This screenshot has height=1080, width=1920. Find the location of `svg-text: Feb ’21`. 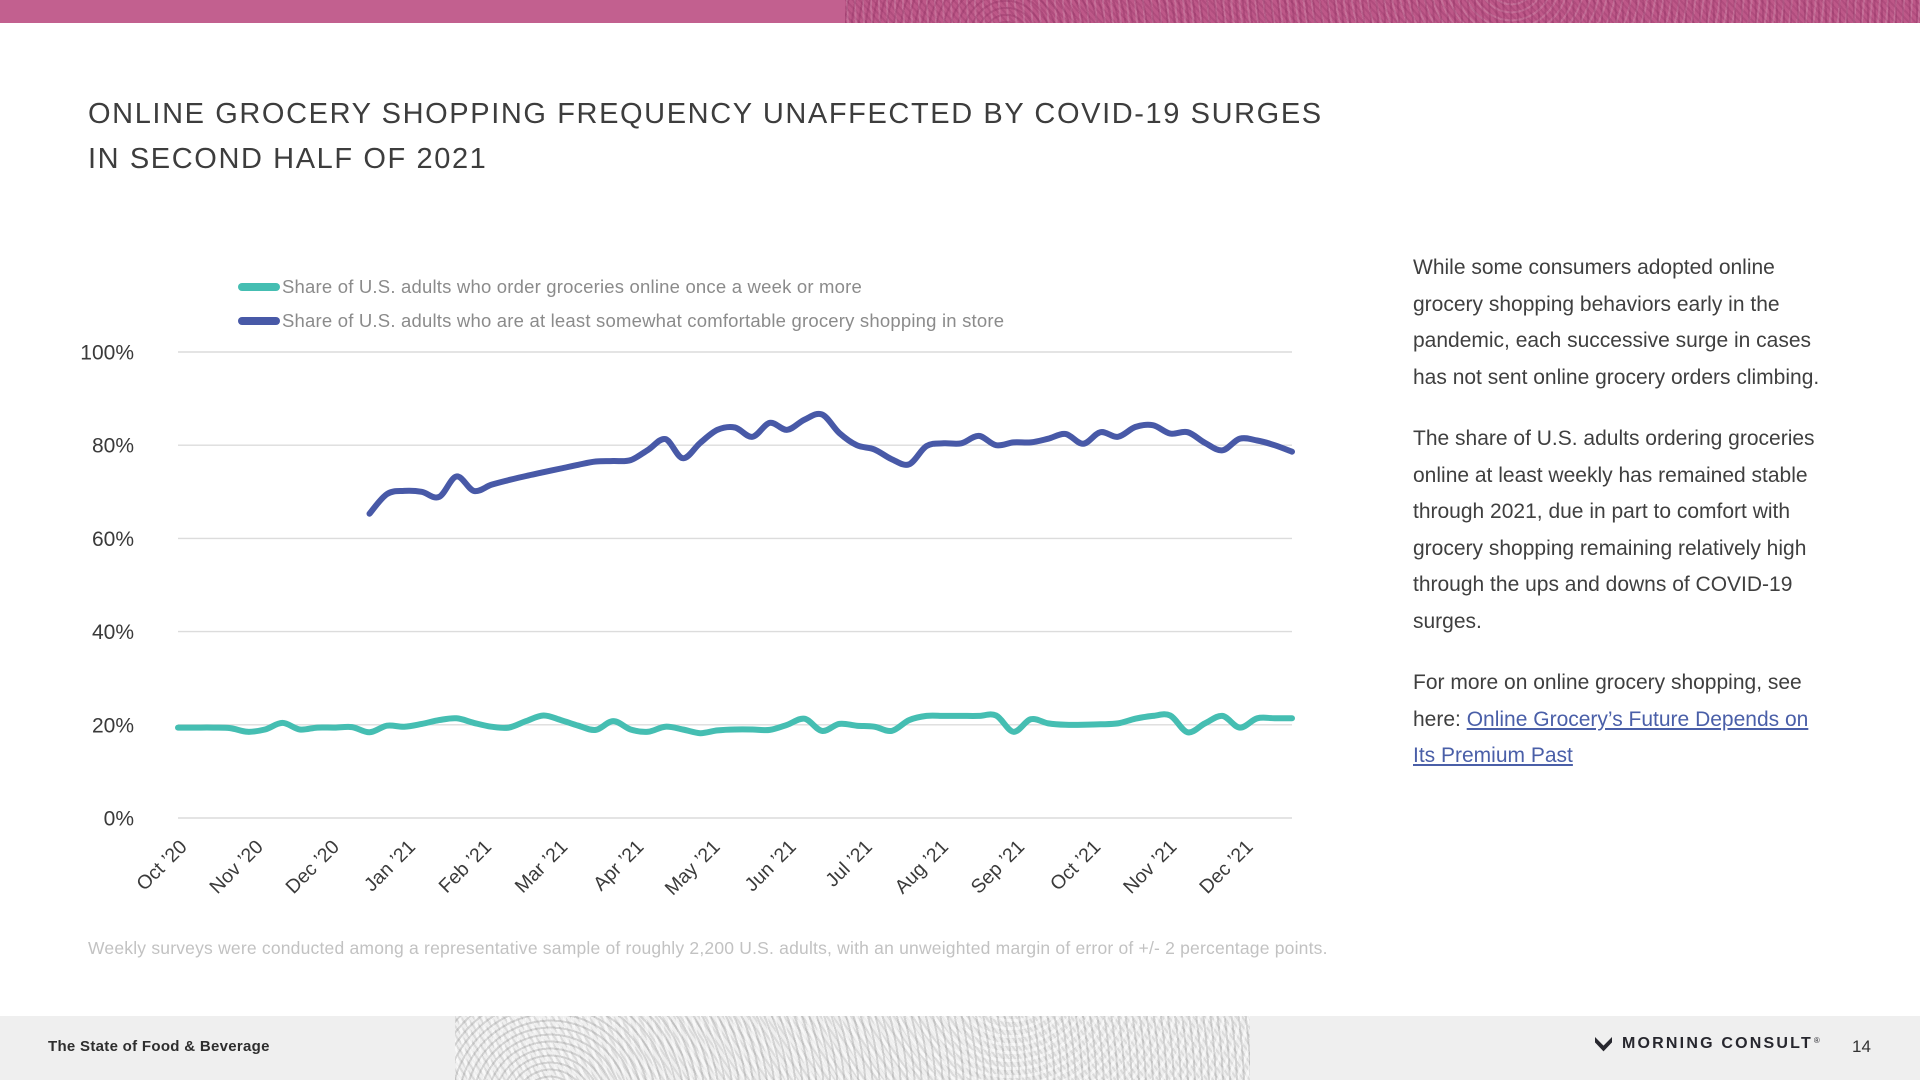

svg-text: Feb ’21 is located at coordinates (466, 867).